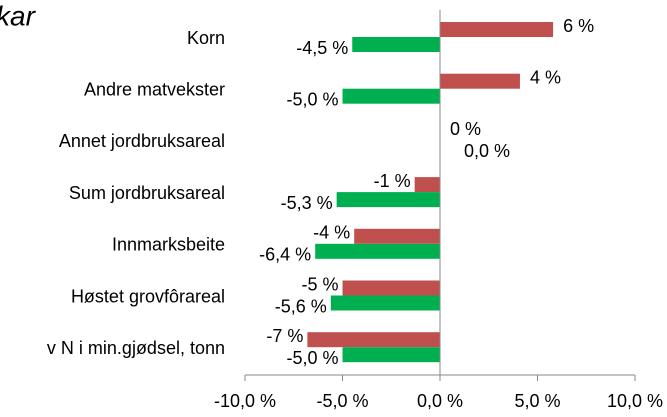 The image size is (667, 417). I want to click on x-tick-label: -10,0 %, so click(245, 401).